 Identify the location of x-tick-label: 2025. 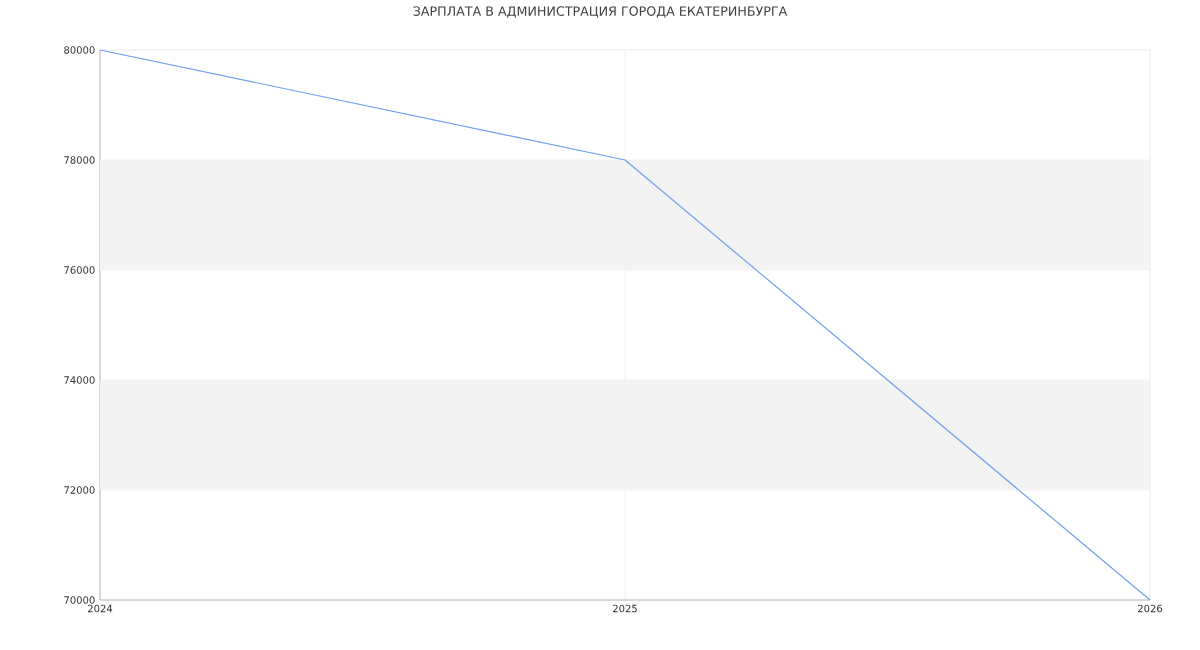
(625, 608).